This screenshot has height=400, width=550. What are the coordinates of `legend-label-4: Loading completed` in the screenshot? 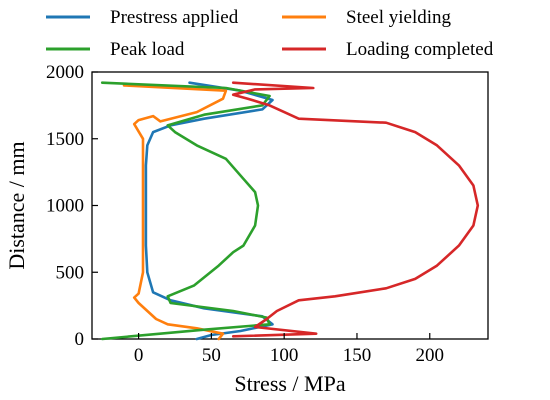 It's located at (420, 49).